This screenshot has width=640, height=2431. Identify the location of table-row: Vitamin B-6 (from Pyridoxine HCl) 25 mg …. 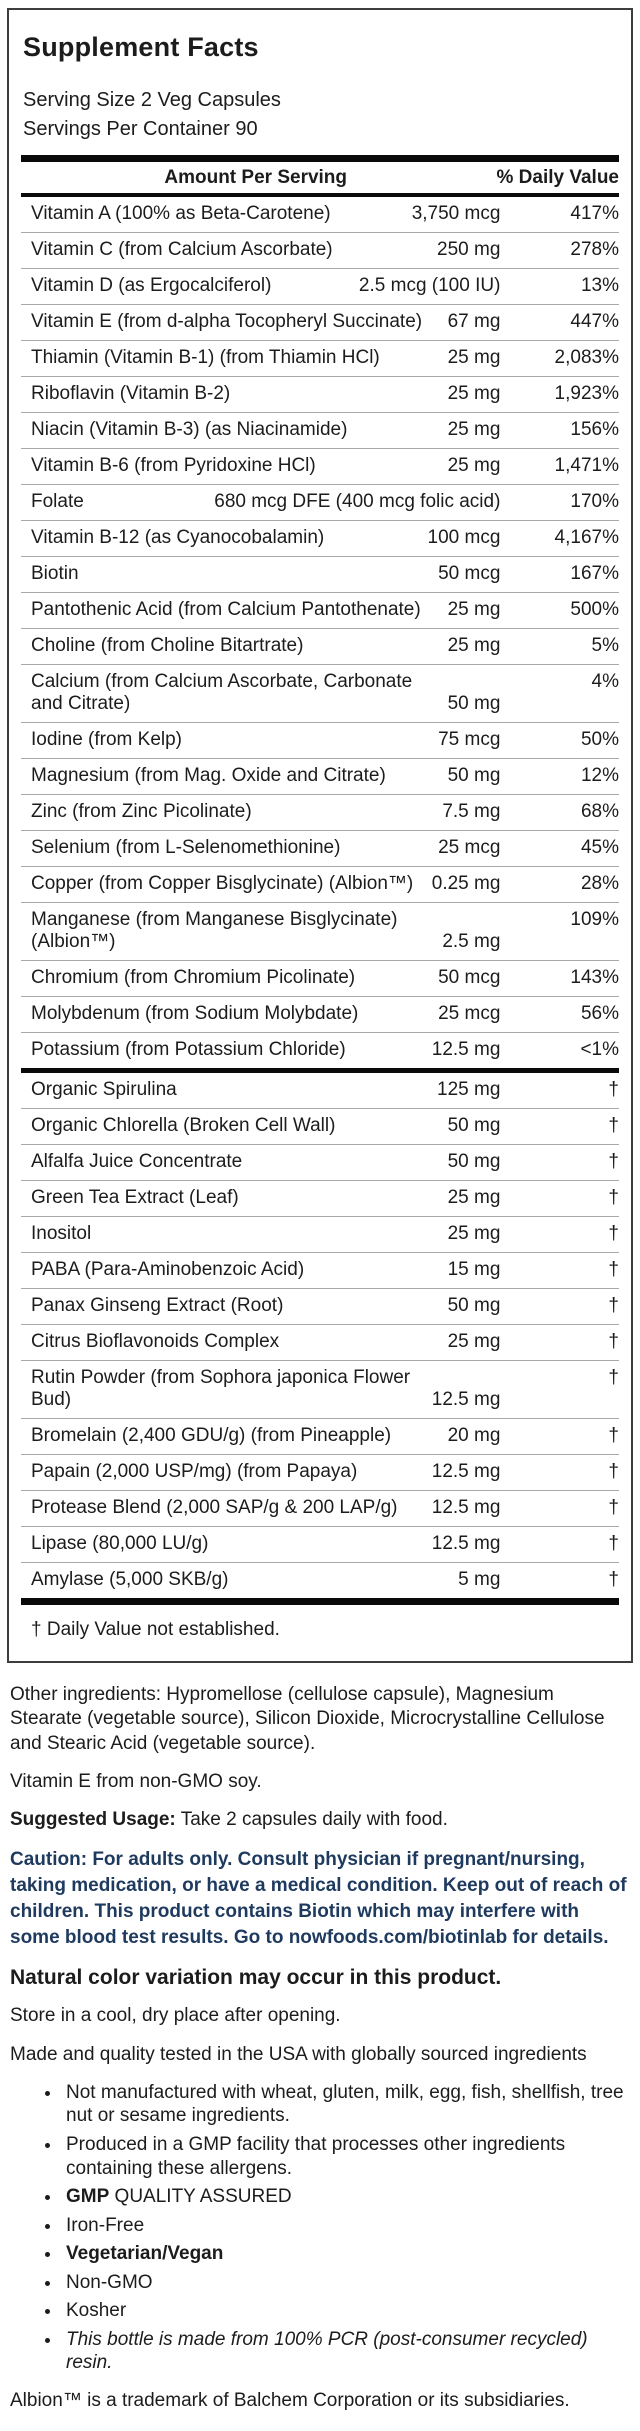
(320, 466).